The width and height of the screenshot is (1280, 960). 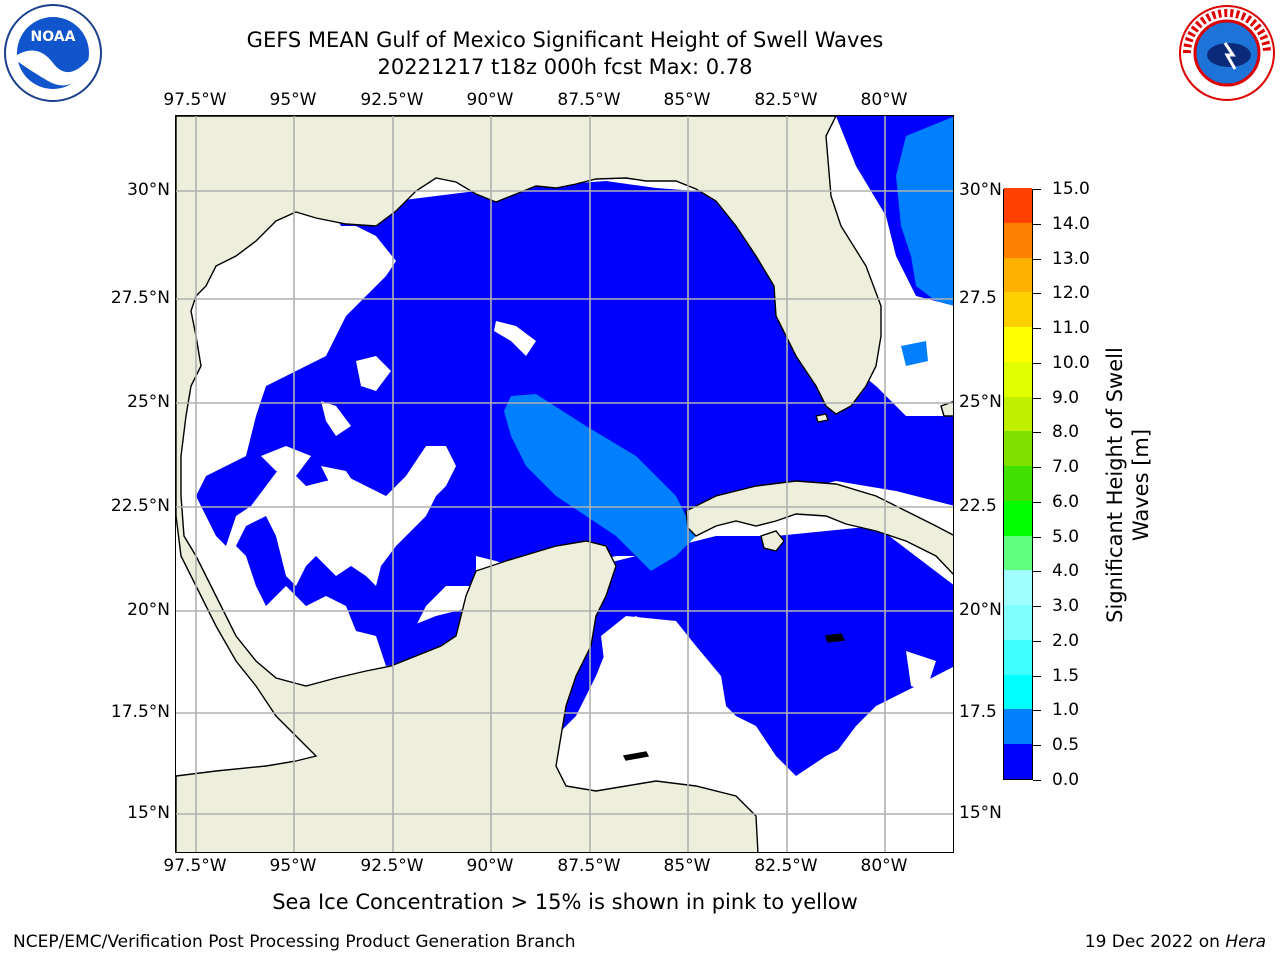 I want to click on lat-tick-label: 27.5°N, so click(x=140, y=298).